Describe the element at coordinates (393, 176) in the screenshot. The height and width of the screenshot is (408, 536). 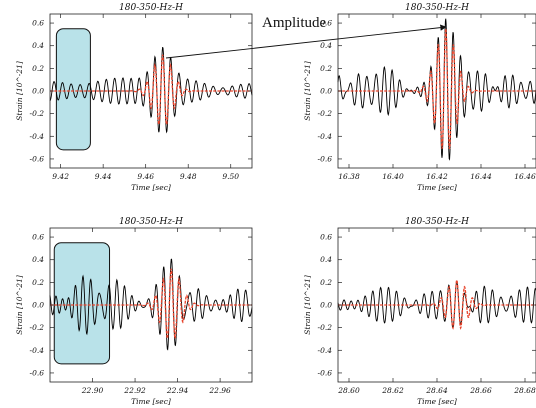
I see `x-tick-label: 16.40` at that location.